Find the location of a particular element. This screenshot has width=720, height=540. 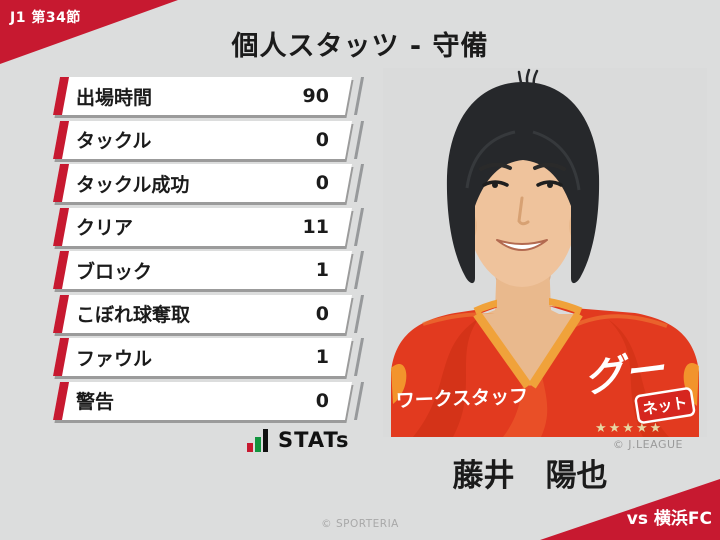

bar-green is located at coordinates (258, 444).